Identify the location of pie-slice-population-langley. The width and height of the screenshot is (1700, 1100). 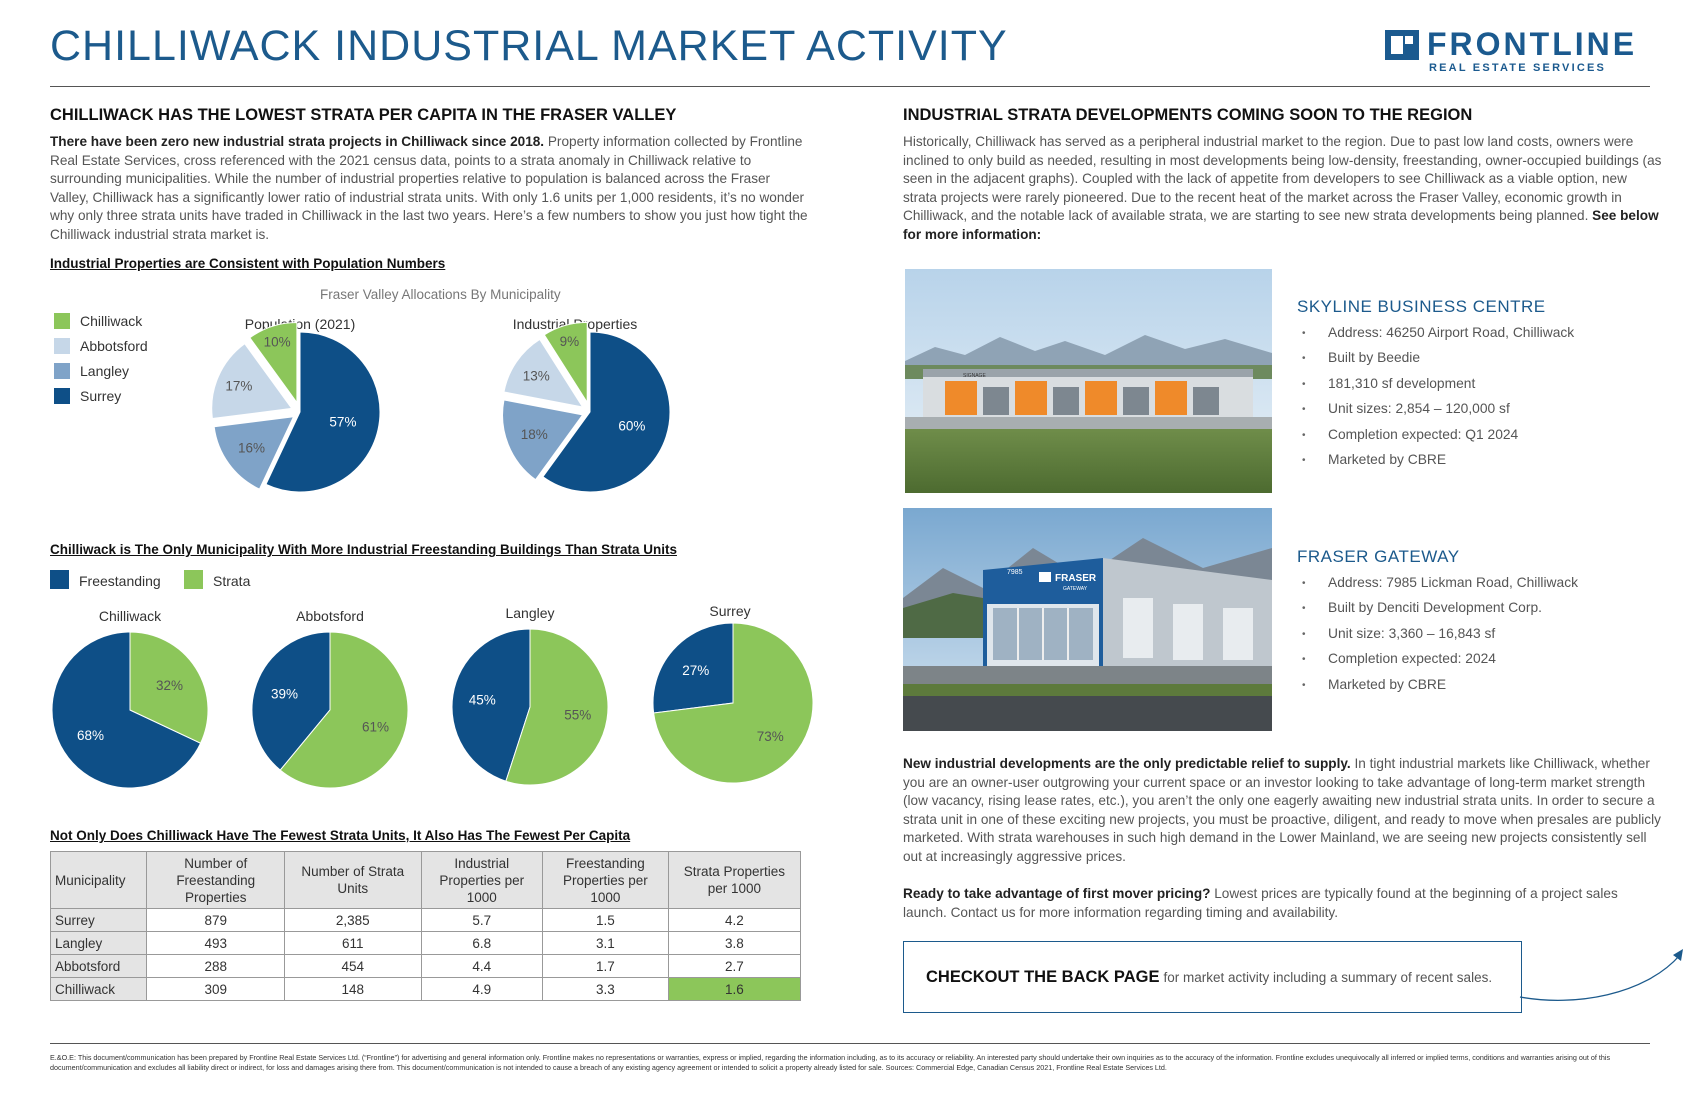
(254, 453).